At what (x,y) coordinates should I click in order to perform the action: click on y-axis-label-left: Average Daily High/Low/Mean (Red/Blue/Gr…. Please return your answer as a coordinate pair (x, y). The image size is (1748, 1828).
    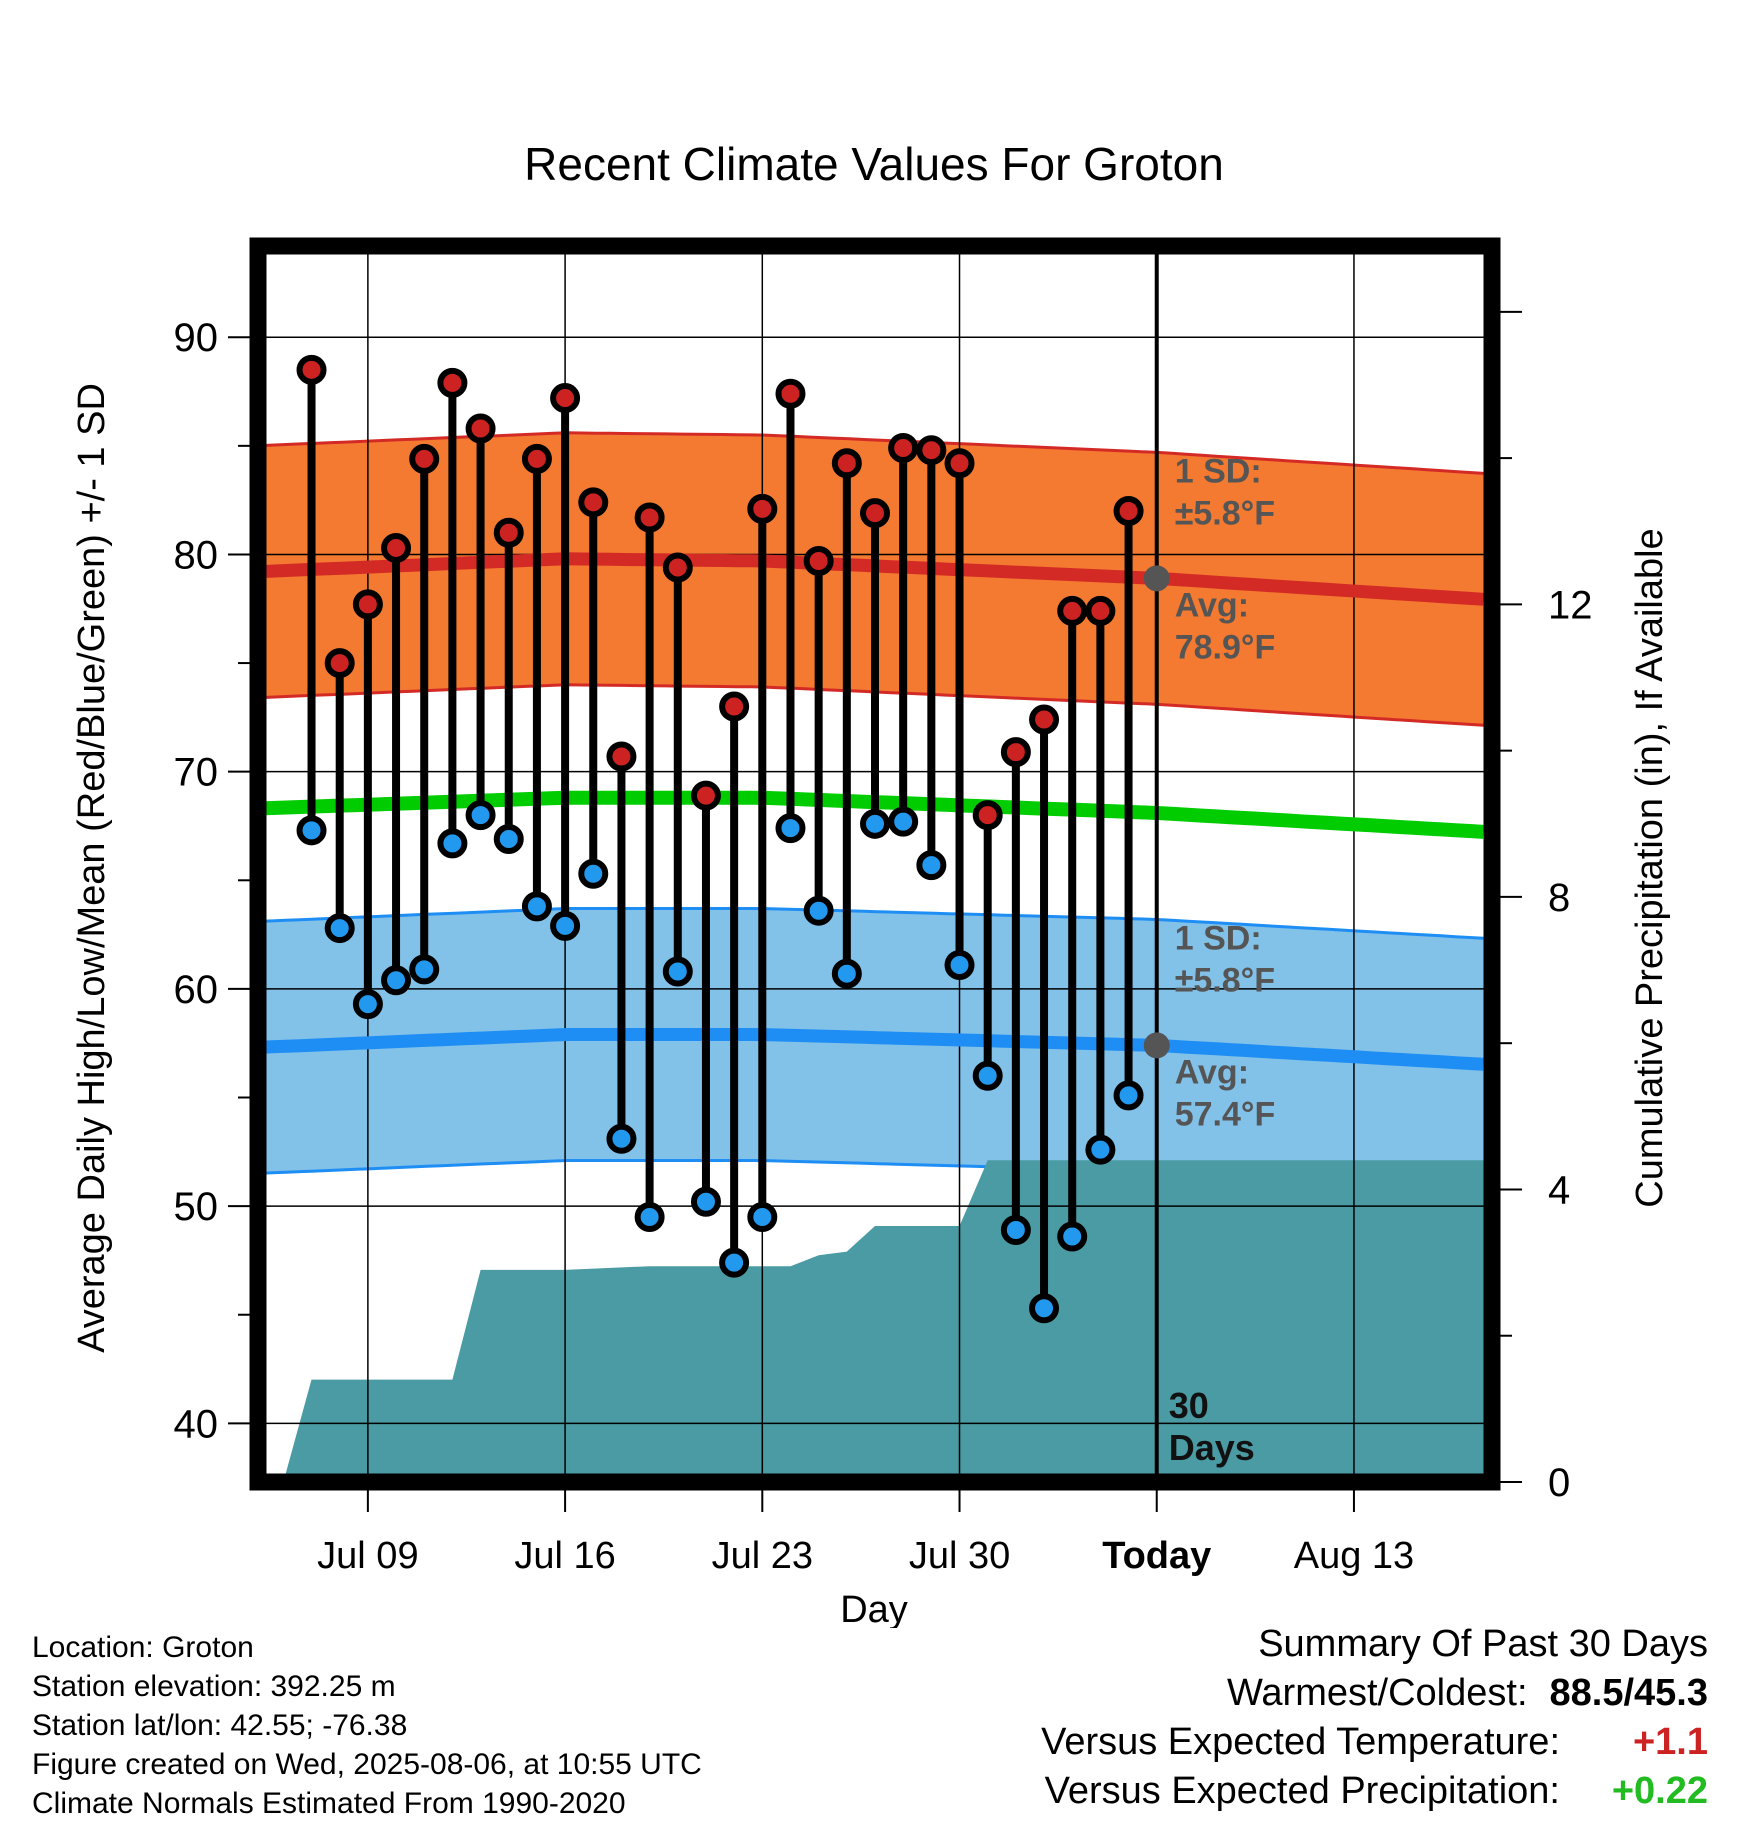
    Looking at the image, I should click on (92, 868).